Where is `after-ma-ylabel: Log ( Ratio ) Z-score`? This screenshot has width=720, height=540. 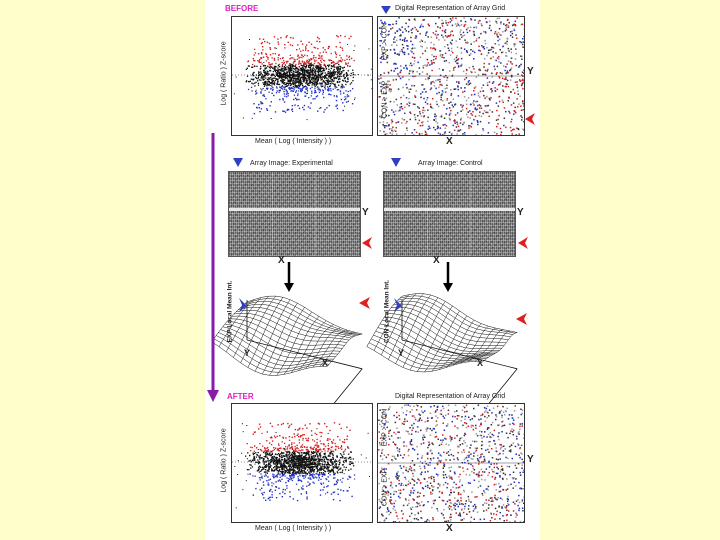 after-ma-ylabel: Log ( Ratio ) Z-score is located at coordinates (224, 460).